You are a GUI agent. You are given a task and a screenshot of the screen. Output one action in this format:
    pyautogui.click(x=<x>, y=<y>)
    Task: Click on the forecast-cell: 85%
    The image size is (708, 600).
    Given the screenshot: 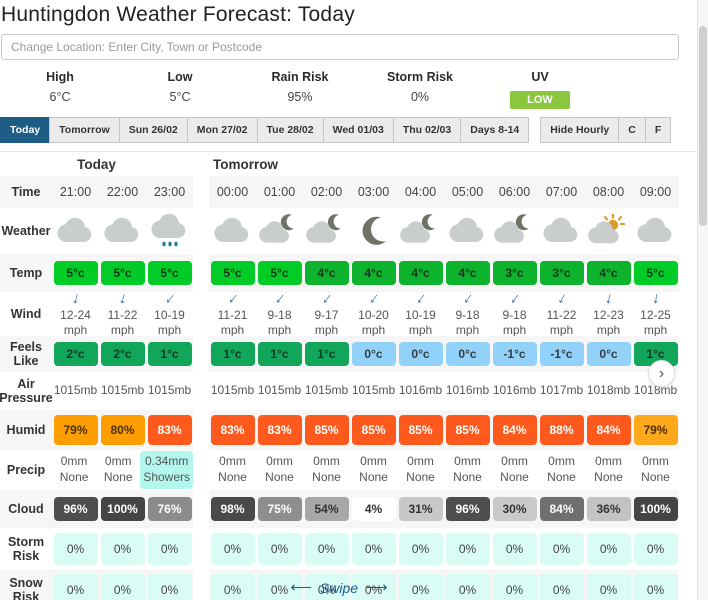 What is the action you would take?
    pyautogui.click(x=373, y=430)
    